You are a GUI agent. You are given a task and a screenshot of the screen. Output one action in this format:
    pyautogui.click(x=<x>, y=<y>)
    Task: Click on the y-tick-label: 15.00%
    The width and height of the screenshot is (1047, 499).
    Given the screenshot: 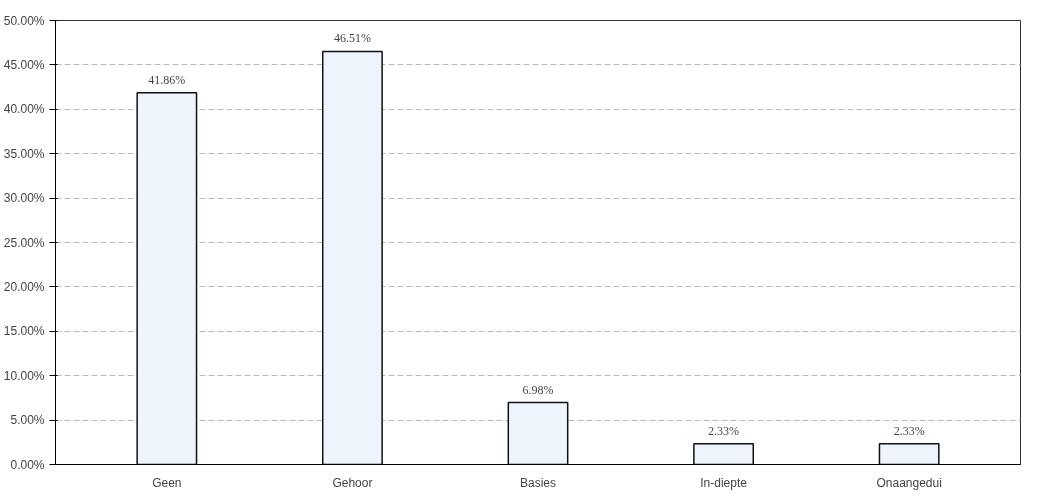 What is the action you would take?
    pyautogui.click(x=24, y=331)
    